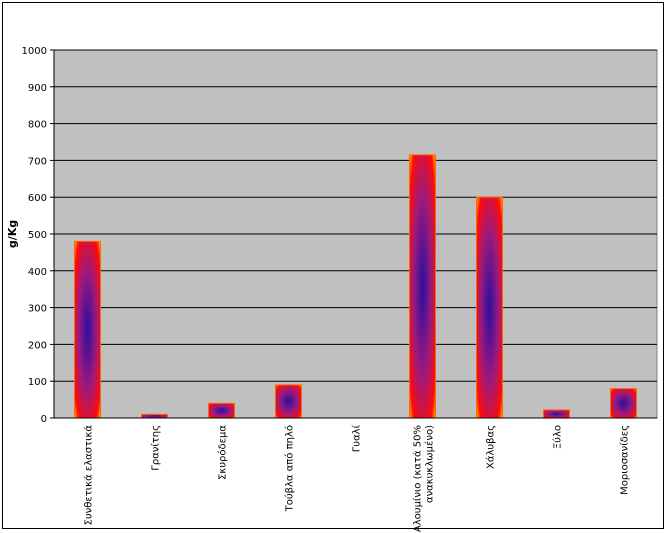  Describe the element at coordinates (625, 460) in the screenshot. I see `x-tick-label: Μοριοσανίδες` at that location.